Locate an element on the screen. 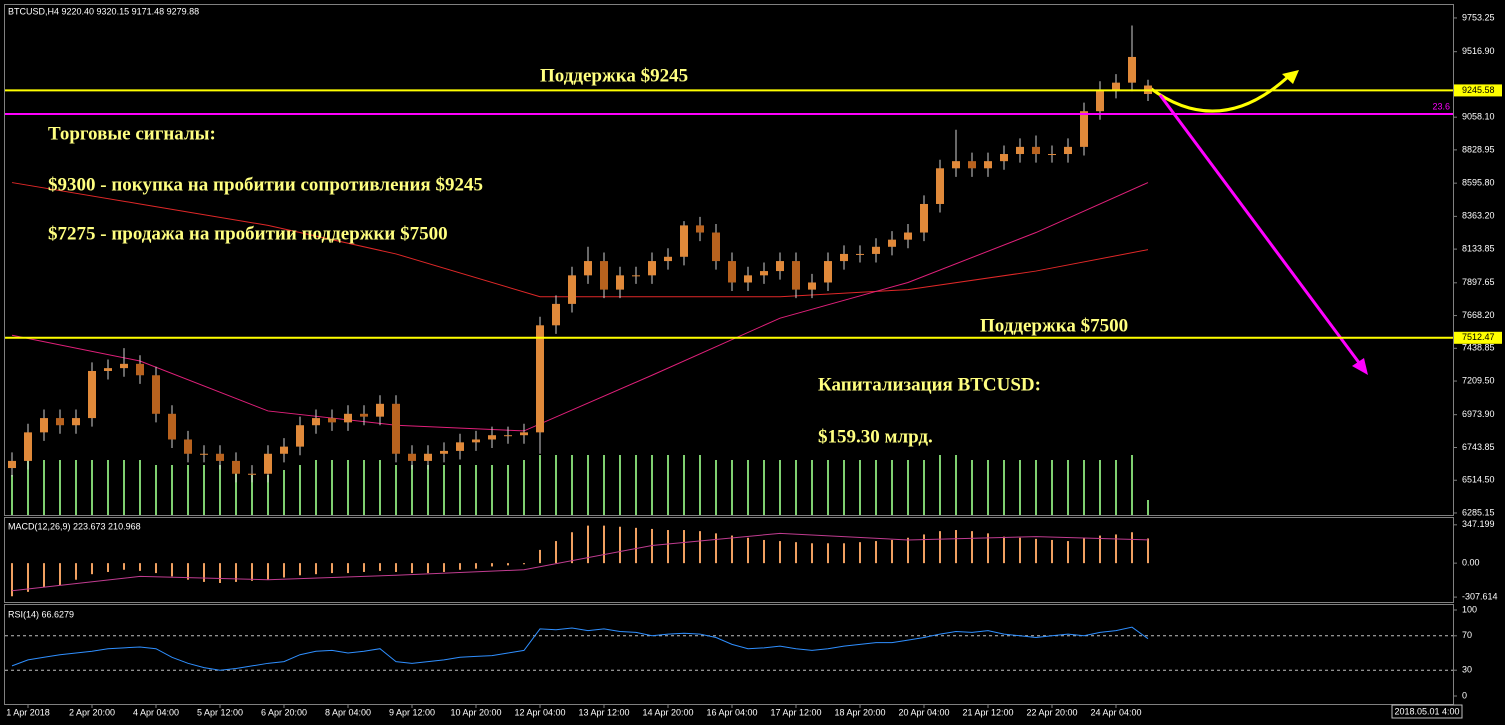 This screenshot has height=725, width=1505. y-tick-label: 6973.90 is located at coordinates (1478, 414).